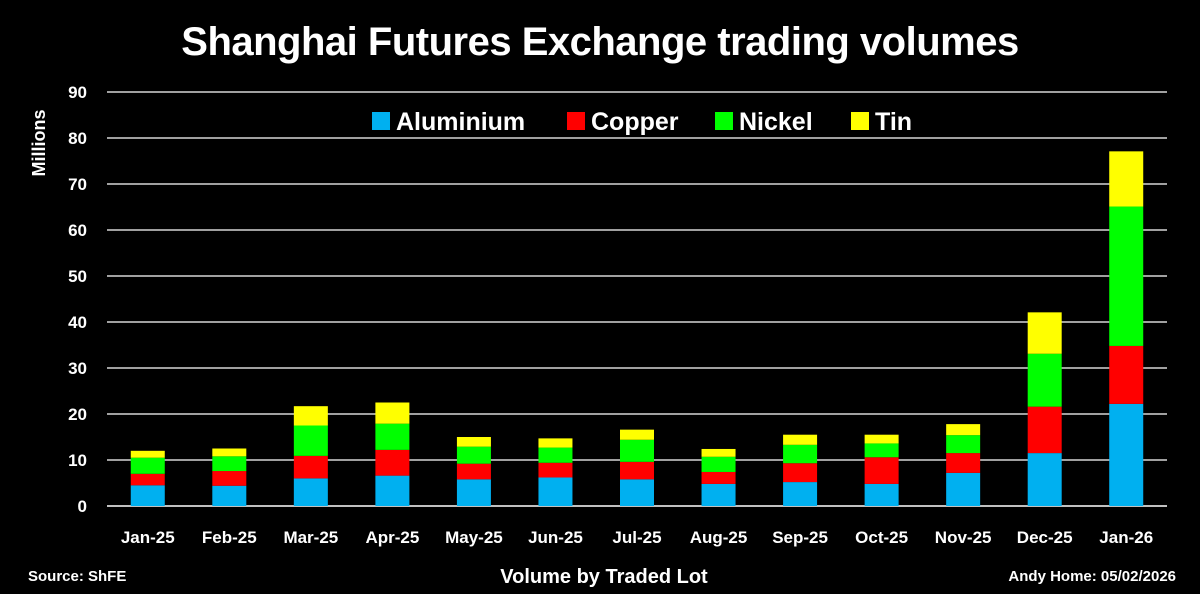  What do you see at coordinates (77, 576) in the screenshot?
I see `source-note: Source: ShFE` at bounding box center [77, 576].